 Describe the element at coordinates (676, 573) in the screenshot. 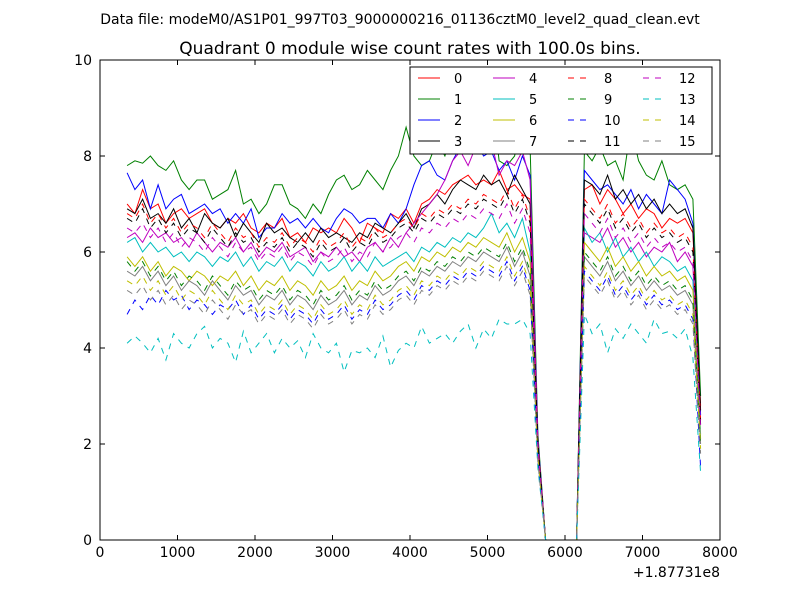

I see `x-offset-label: +1.87731e8` at that location.